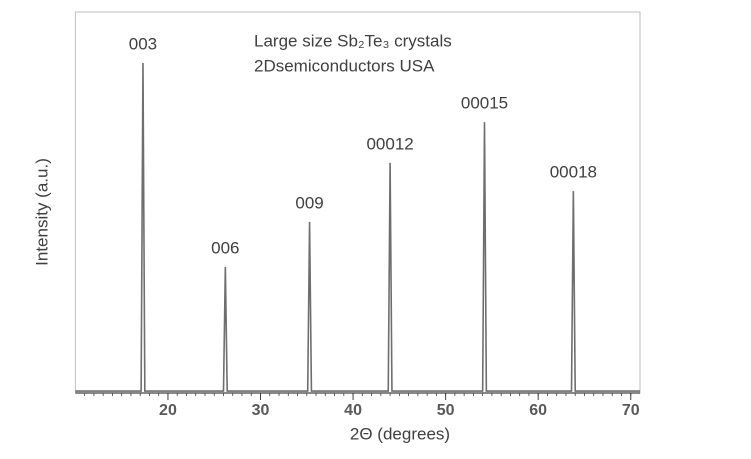 The width and height of the screenshot is (751, 459). Describe the element at coordinates (344, 65) in the screenshot. I see `chart-subtitle: 2Dsemiconductors USA` at that location.